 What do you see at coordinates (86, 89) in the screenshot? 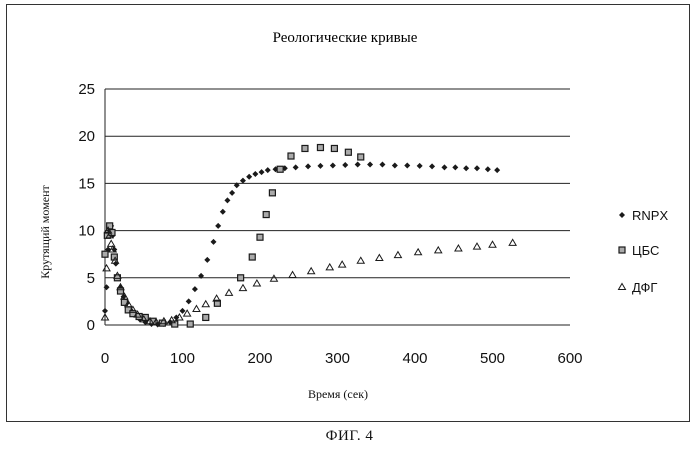
I see `y-tick-label: 25` at bounding box center [86, 89].